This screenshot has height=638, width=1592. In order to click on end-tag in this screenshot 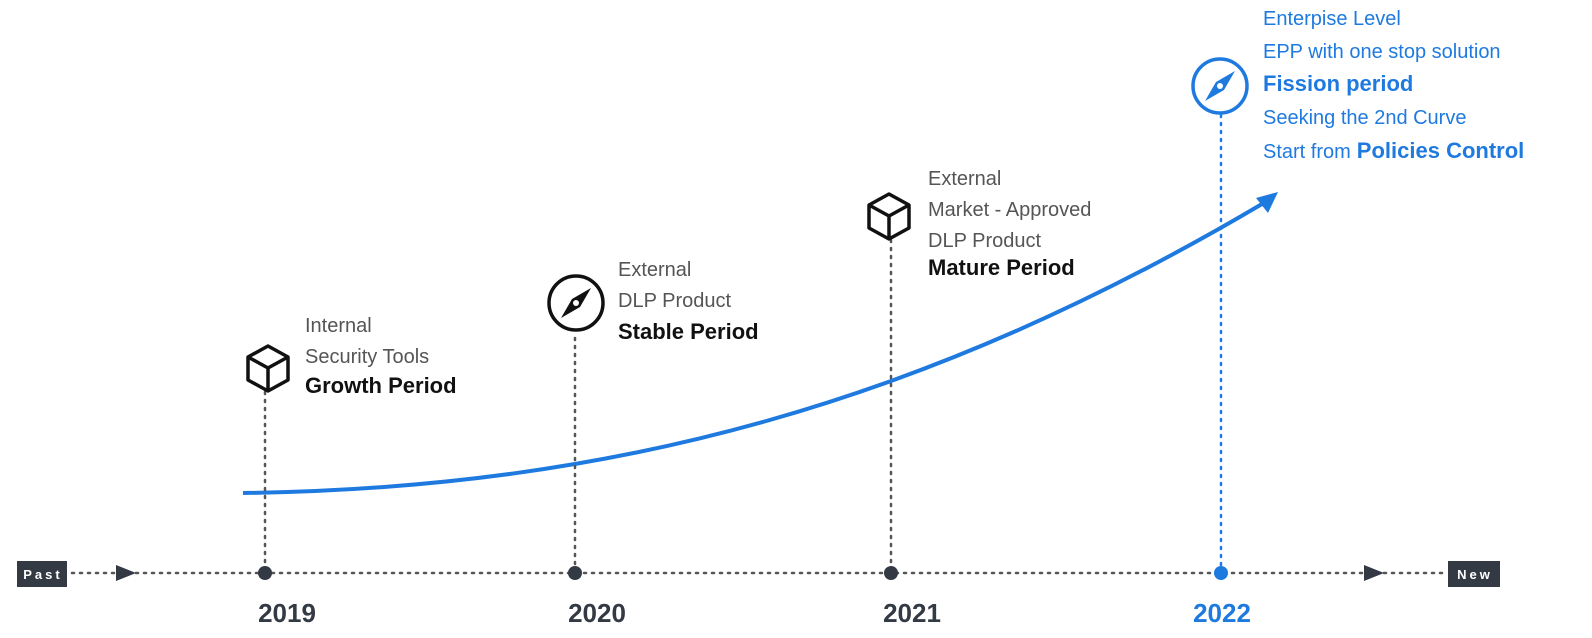, I will do `click(1474, 574)`.